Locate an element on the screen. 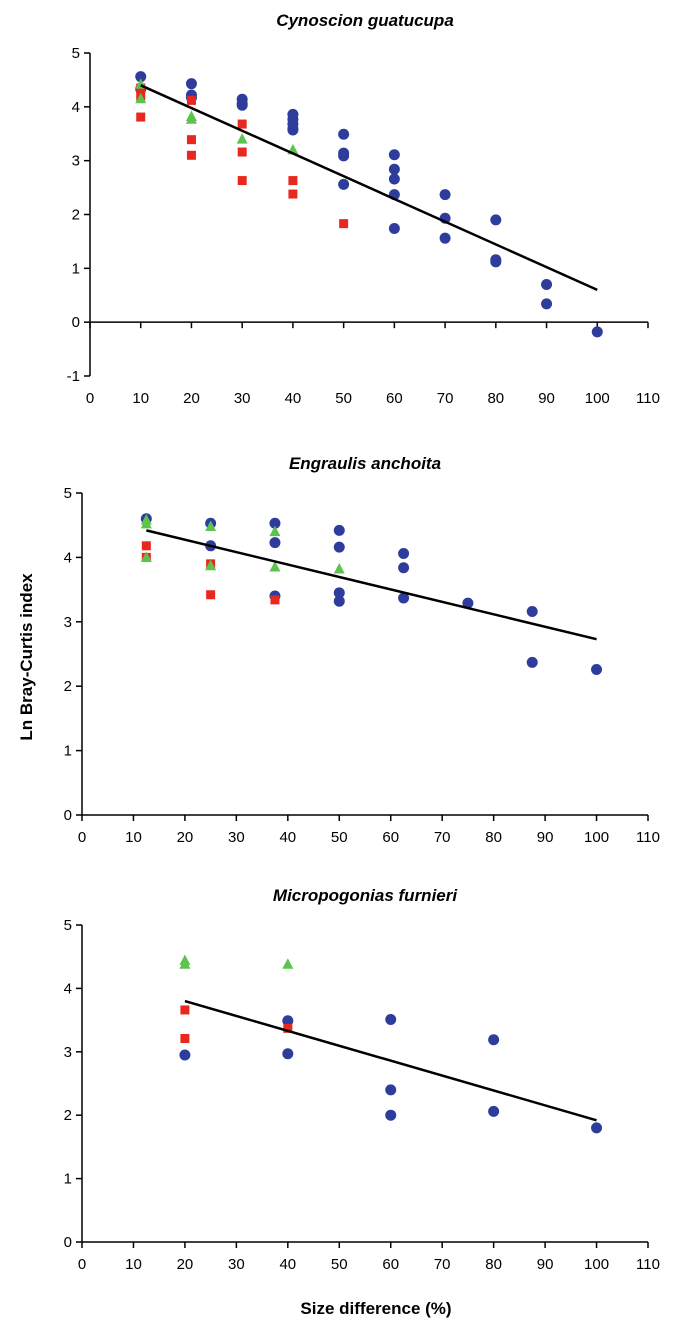 This screenshot has width=680, height=1324. chart-title: Cynoscion guatucupa is located at coordinates (365, 20).